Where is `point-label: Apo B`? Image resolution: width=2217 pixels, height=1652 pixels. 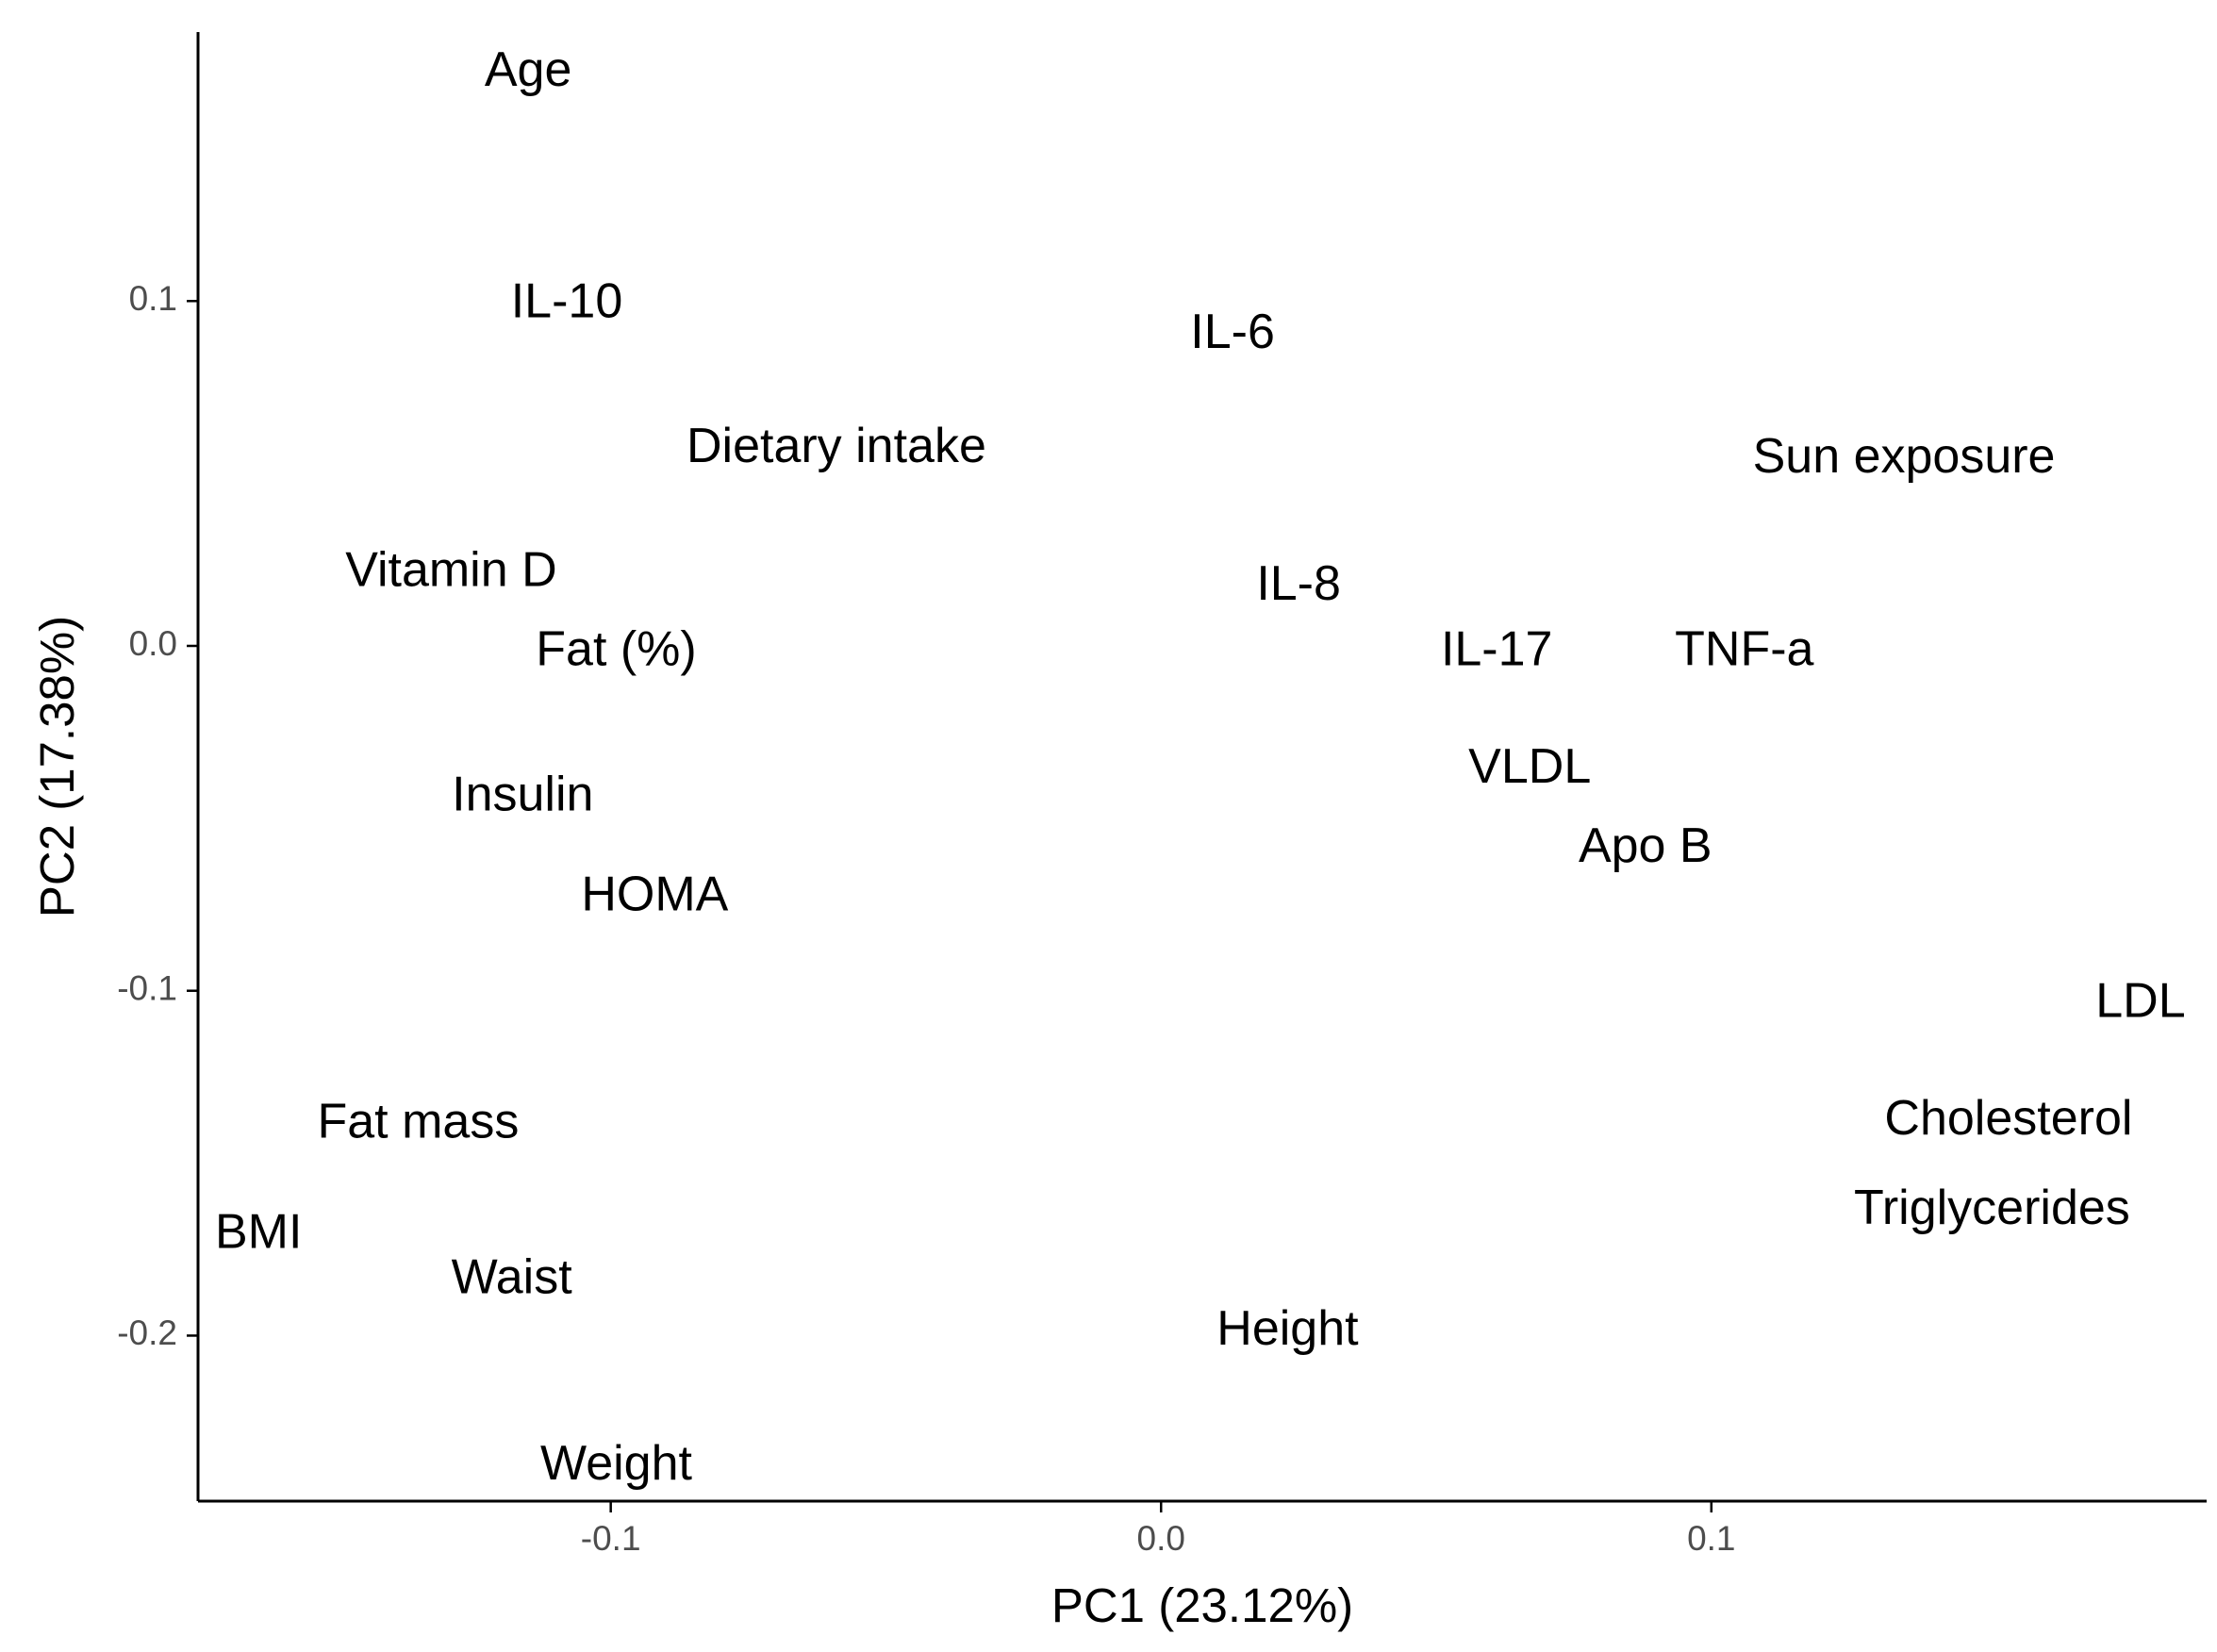 point-label: Apo B is located at coordinates (1645, 845).